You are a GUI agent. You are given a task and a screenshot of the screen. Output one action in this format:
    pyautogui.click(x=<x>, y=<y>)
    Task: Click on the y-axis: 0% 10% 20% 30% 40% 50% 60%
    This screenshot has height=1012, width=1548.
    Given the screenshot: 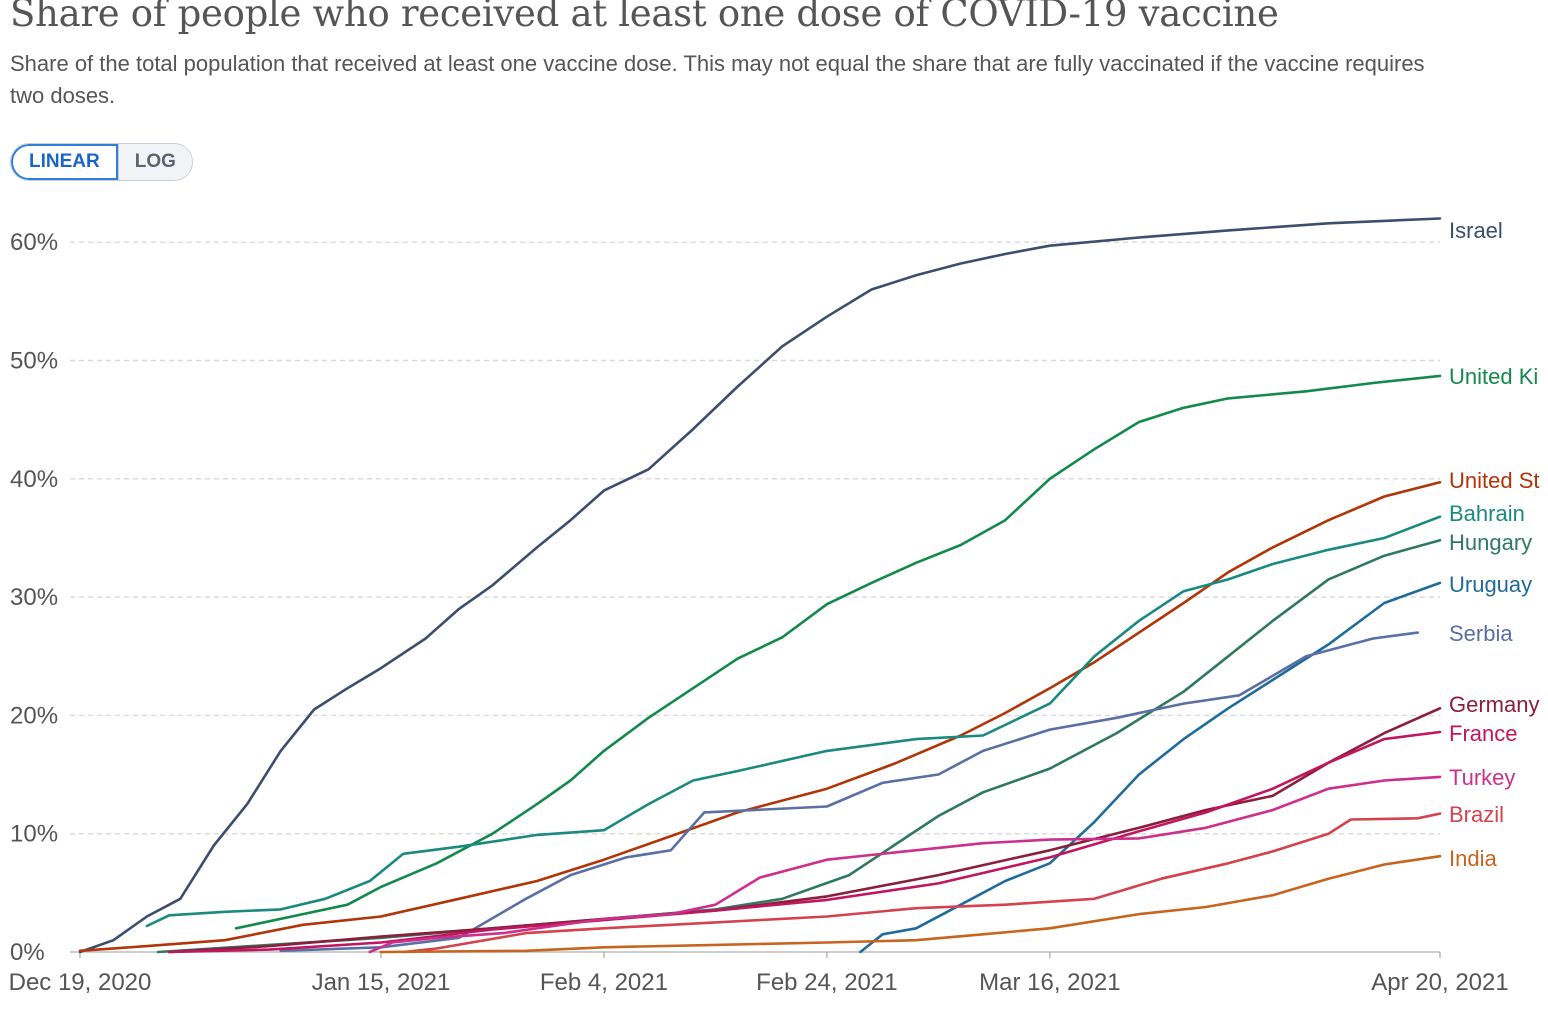 What is the action you would take?
    pyautogui.click(x=34, y=597)
    